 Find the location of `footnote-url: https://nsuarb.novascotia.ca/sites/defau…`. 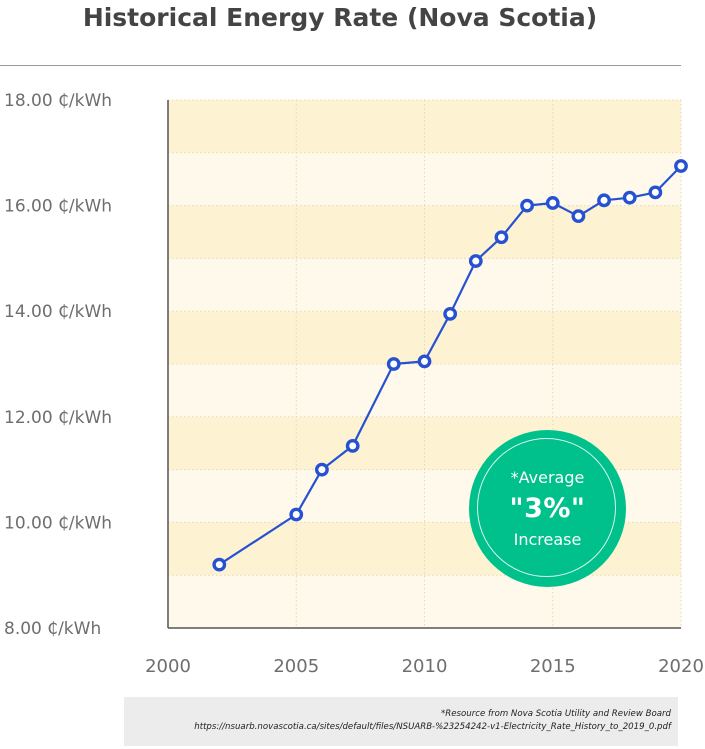

footnote-url: https://nsuarb.novascotia.ca/sites/defau… is located at coordinates (432, 726).